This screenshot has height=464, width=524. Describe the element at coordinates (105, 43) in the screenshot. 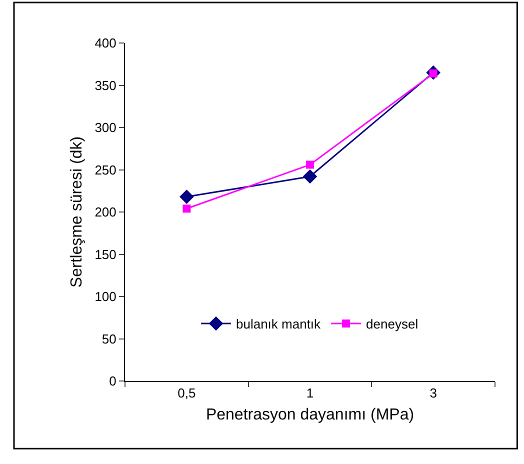

I see `y-tick-label: 400` at that location.